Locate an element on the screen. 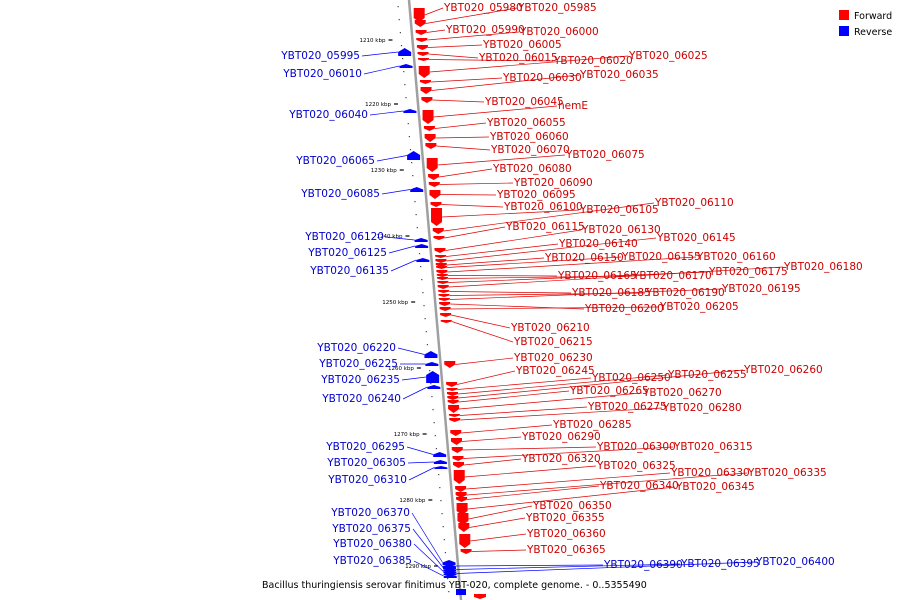 The height and width of the screenshot is (600, 900). forward-gene-label: YBT020_06320 is located at coordinates (561, 459).